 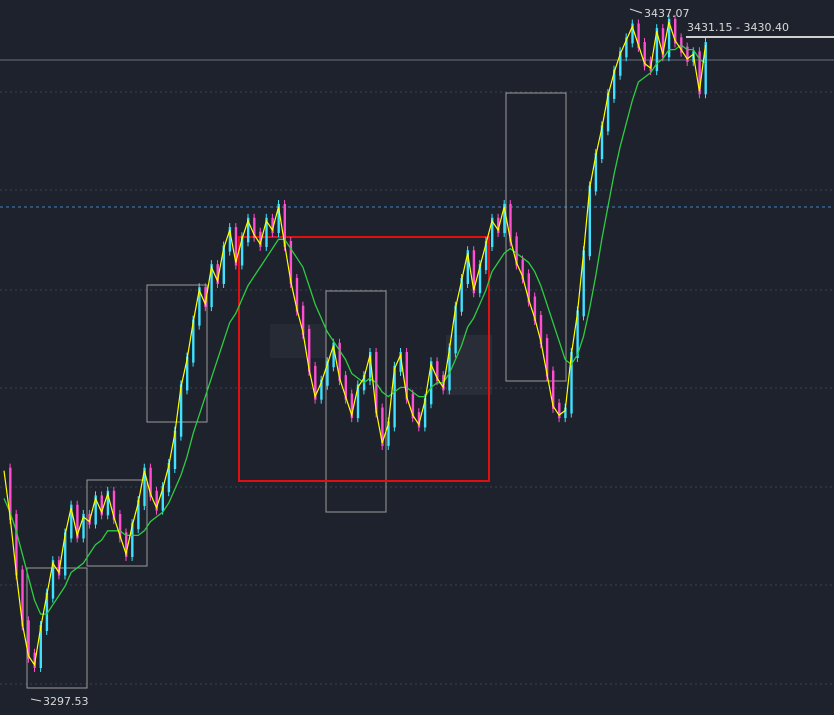 I want to click on low-label-pointer, so click(x=36, y=700).